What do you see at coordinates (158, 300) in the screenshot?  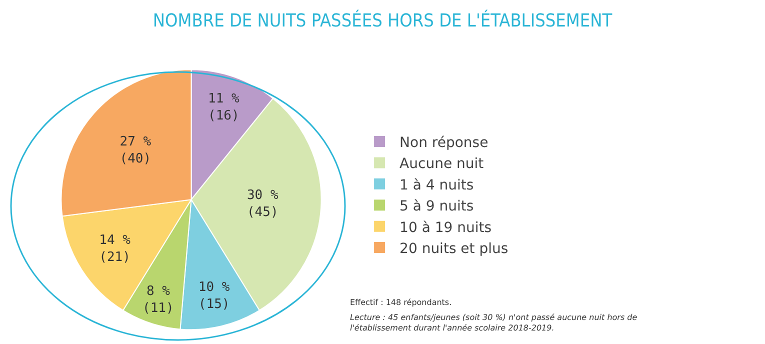 I see `data-label: 8 % (11)` at bounding box center [158, 300].